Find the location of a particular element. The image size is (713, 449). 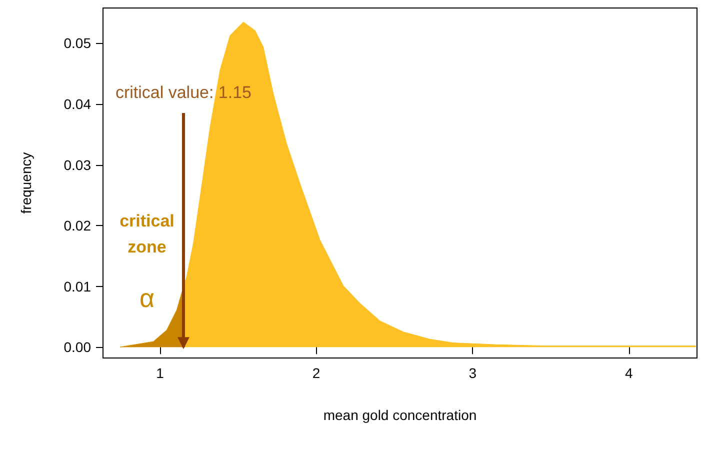

x-tick-label: 1 is located at coordinates (160, 373).